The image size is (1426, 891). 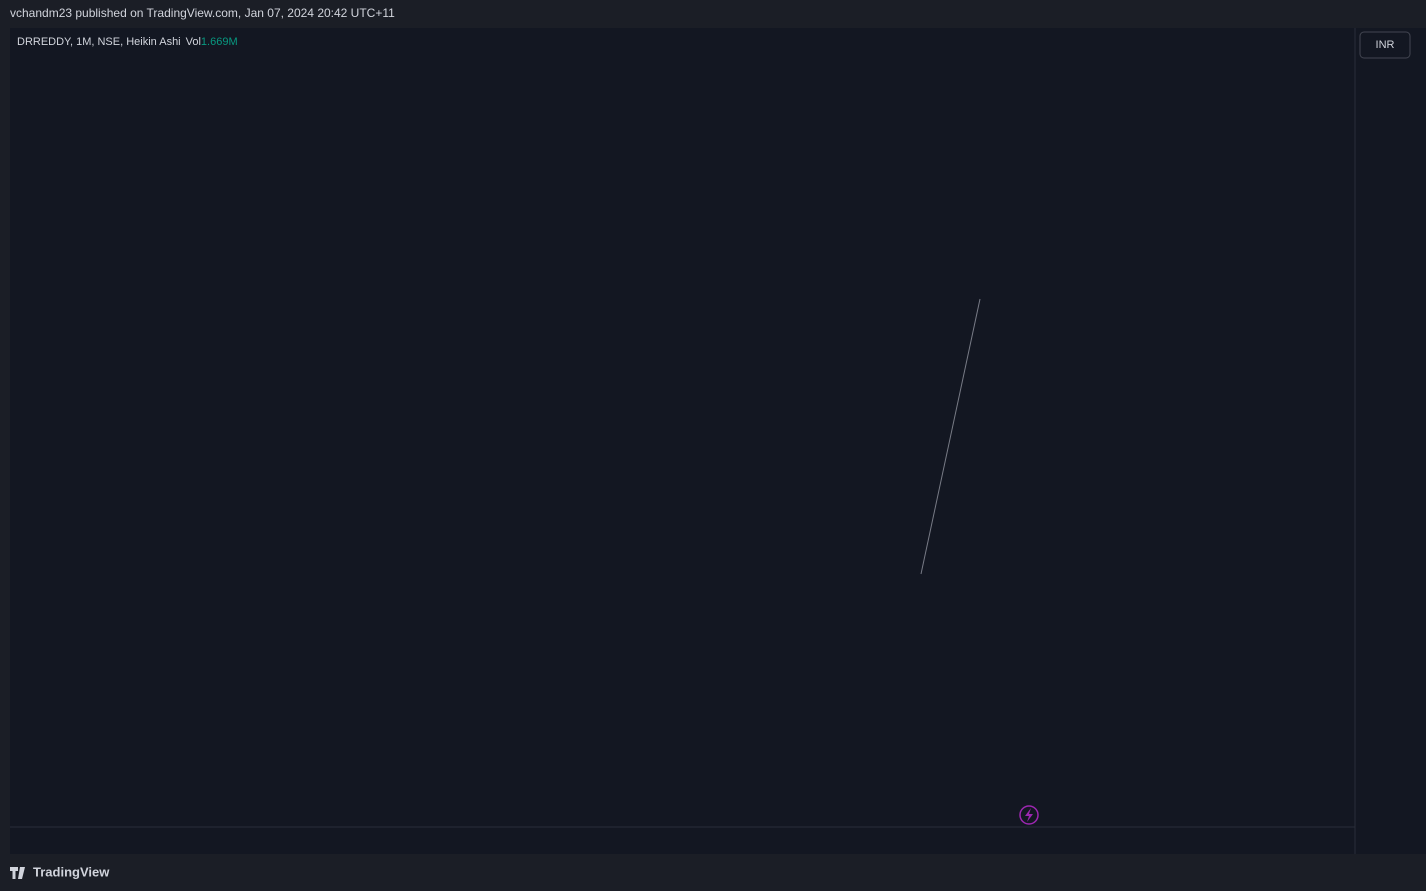 I want to click on currency-button, so click(x=1385, y=45).